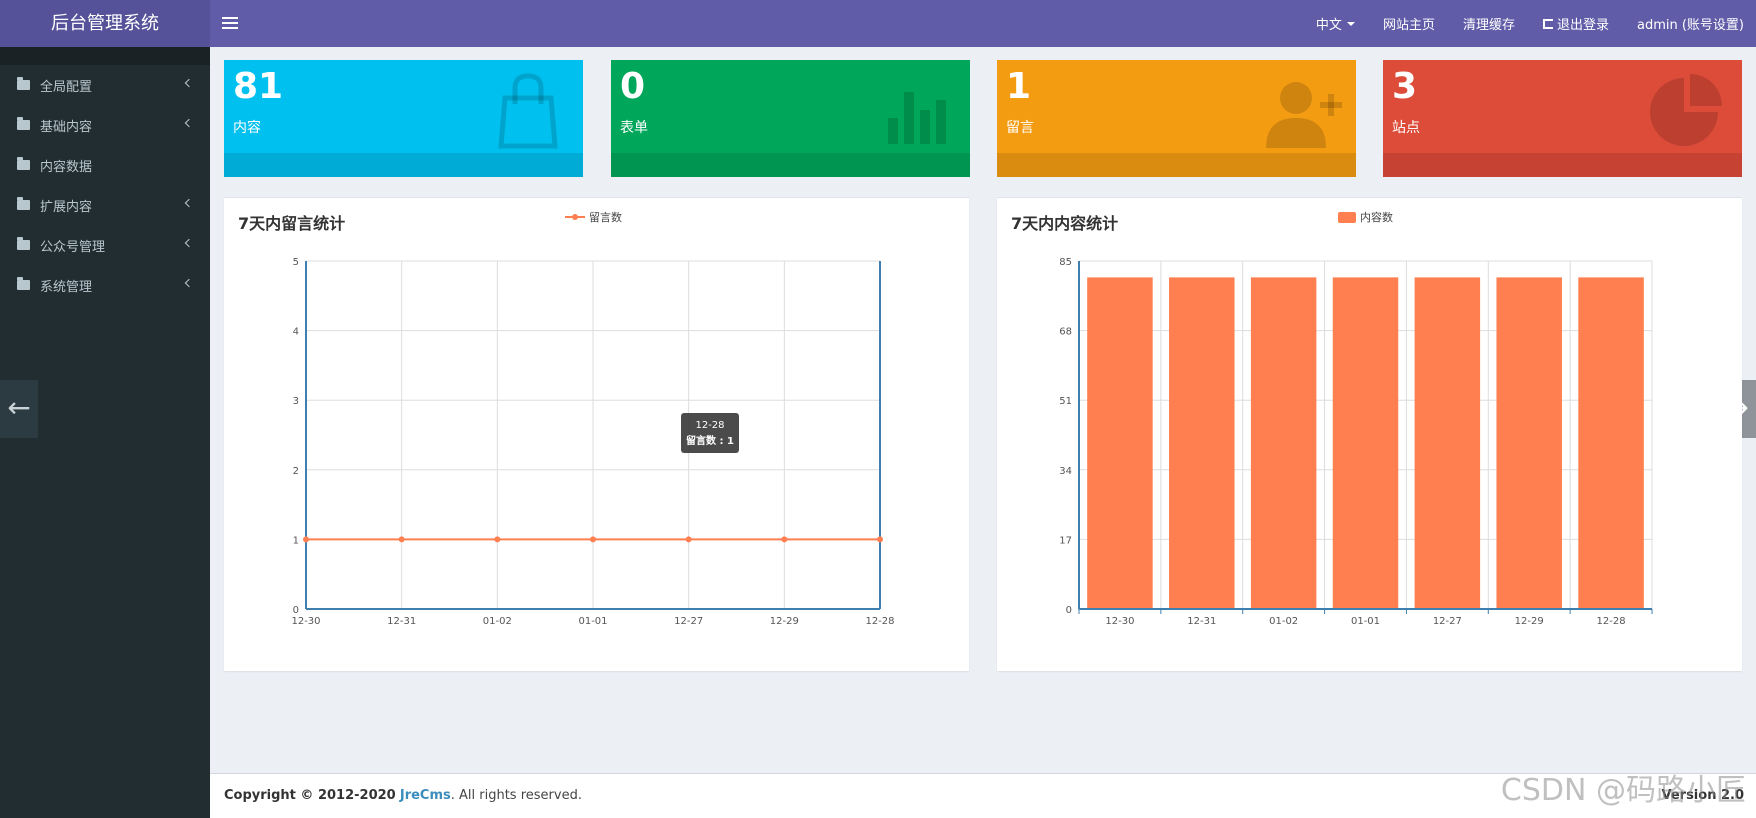  What do you see at coordinates (105, 23) in the screenshot?
I see `app-logo: 后台管理系统` at bounding box center [105, 23].